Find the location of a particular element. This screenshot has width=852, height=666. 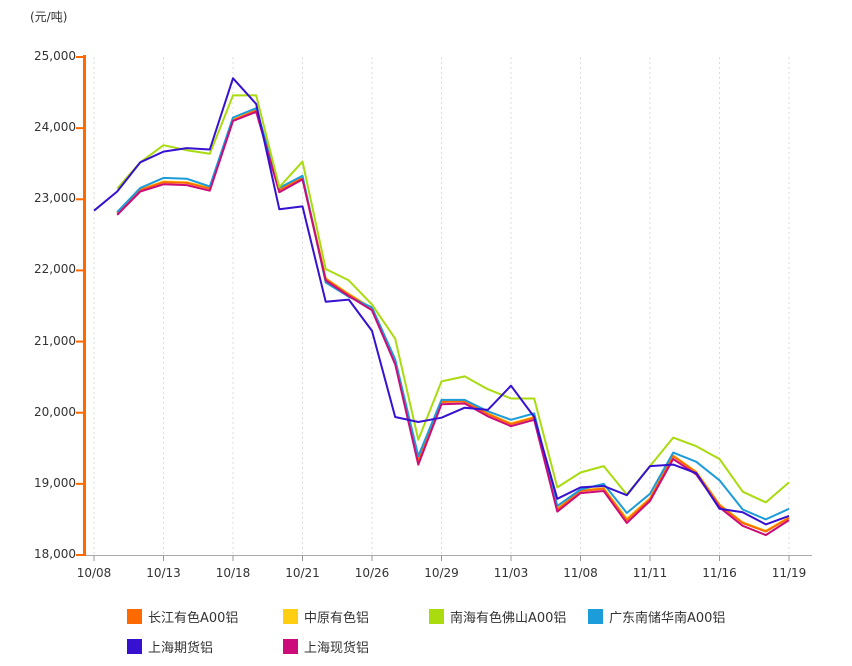

x-axis-tick-label: 10/13 is located at coordinates (163, 573).